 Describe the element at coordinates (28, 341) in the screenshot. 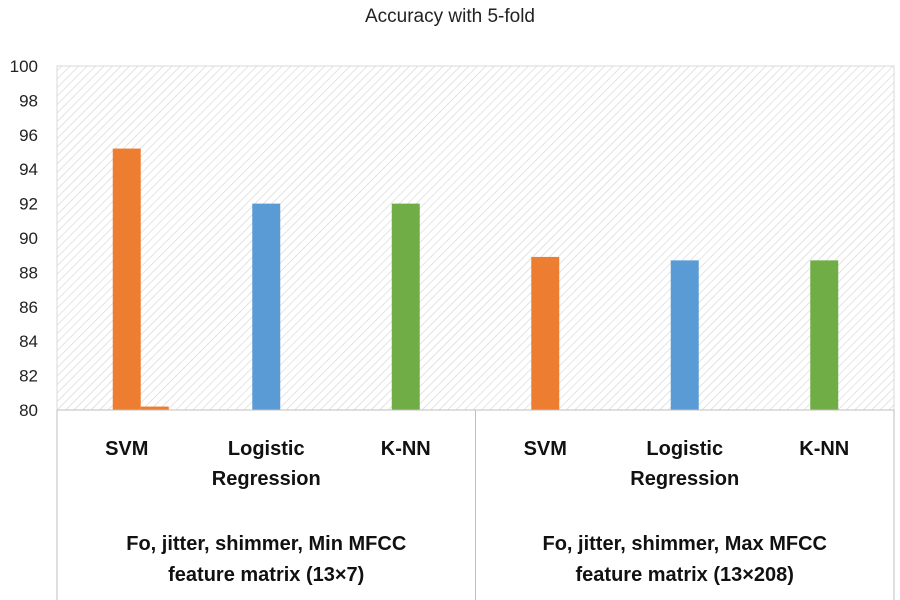

I see `y-tick-label: 84` at that location.